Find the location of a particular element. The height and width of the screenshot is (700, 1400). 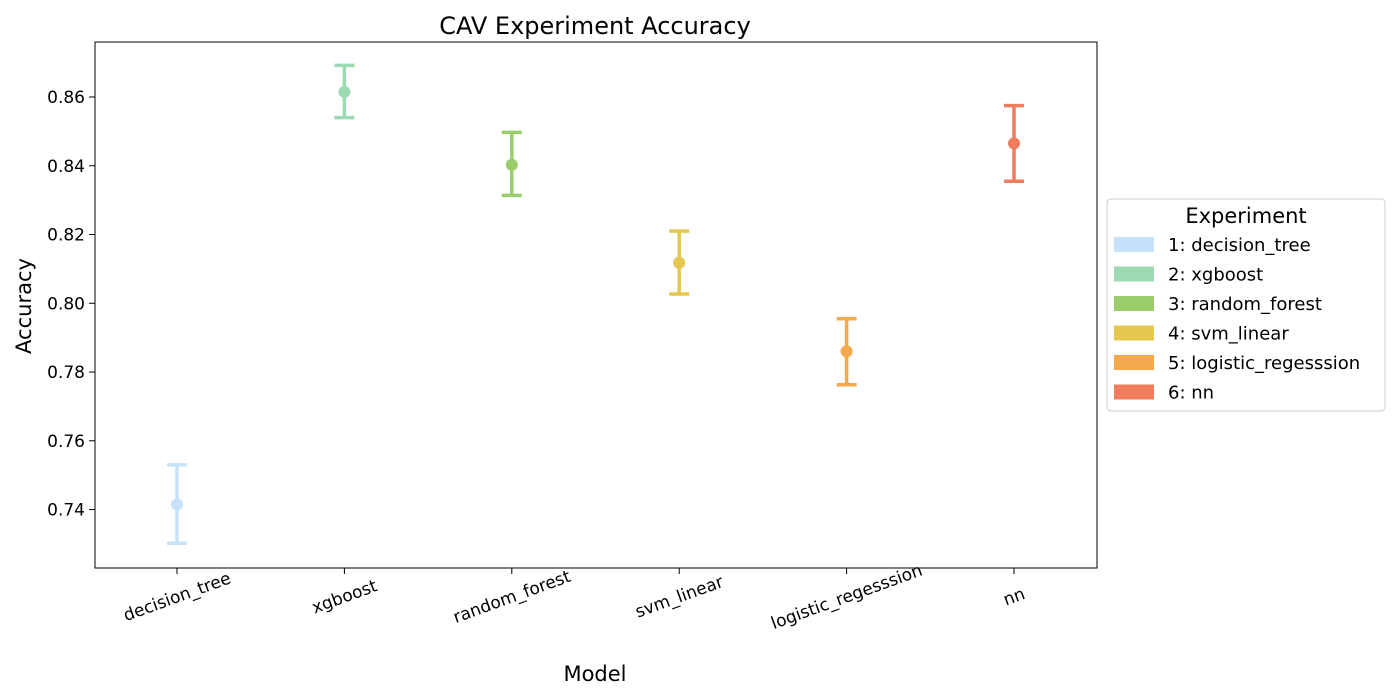

legend-label: 3: random_forest is located at coordinates (1245, 304).